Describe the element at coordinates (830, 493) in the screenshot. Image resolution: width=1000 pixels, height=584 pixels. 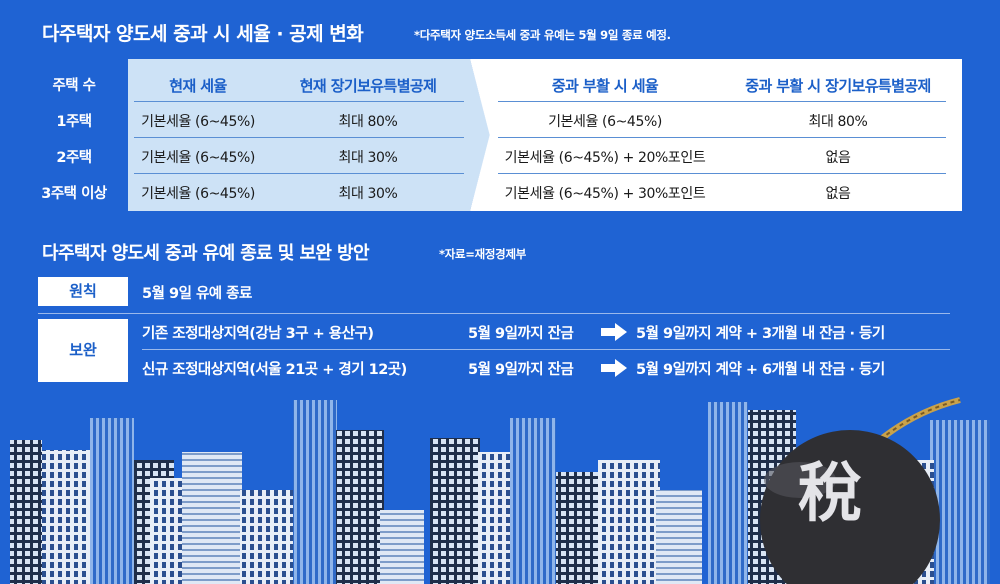
I see `bomb-tax-character: 稅` at that location.